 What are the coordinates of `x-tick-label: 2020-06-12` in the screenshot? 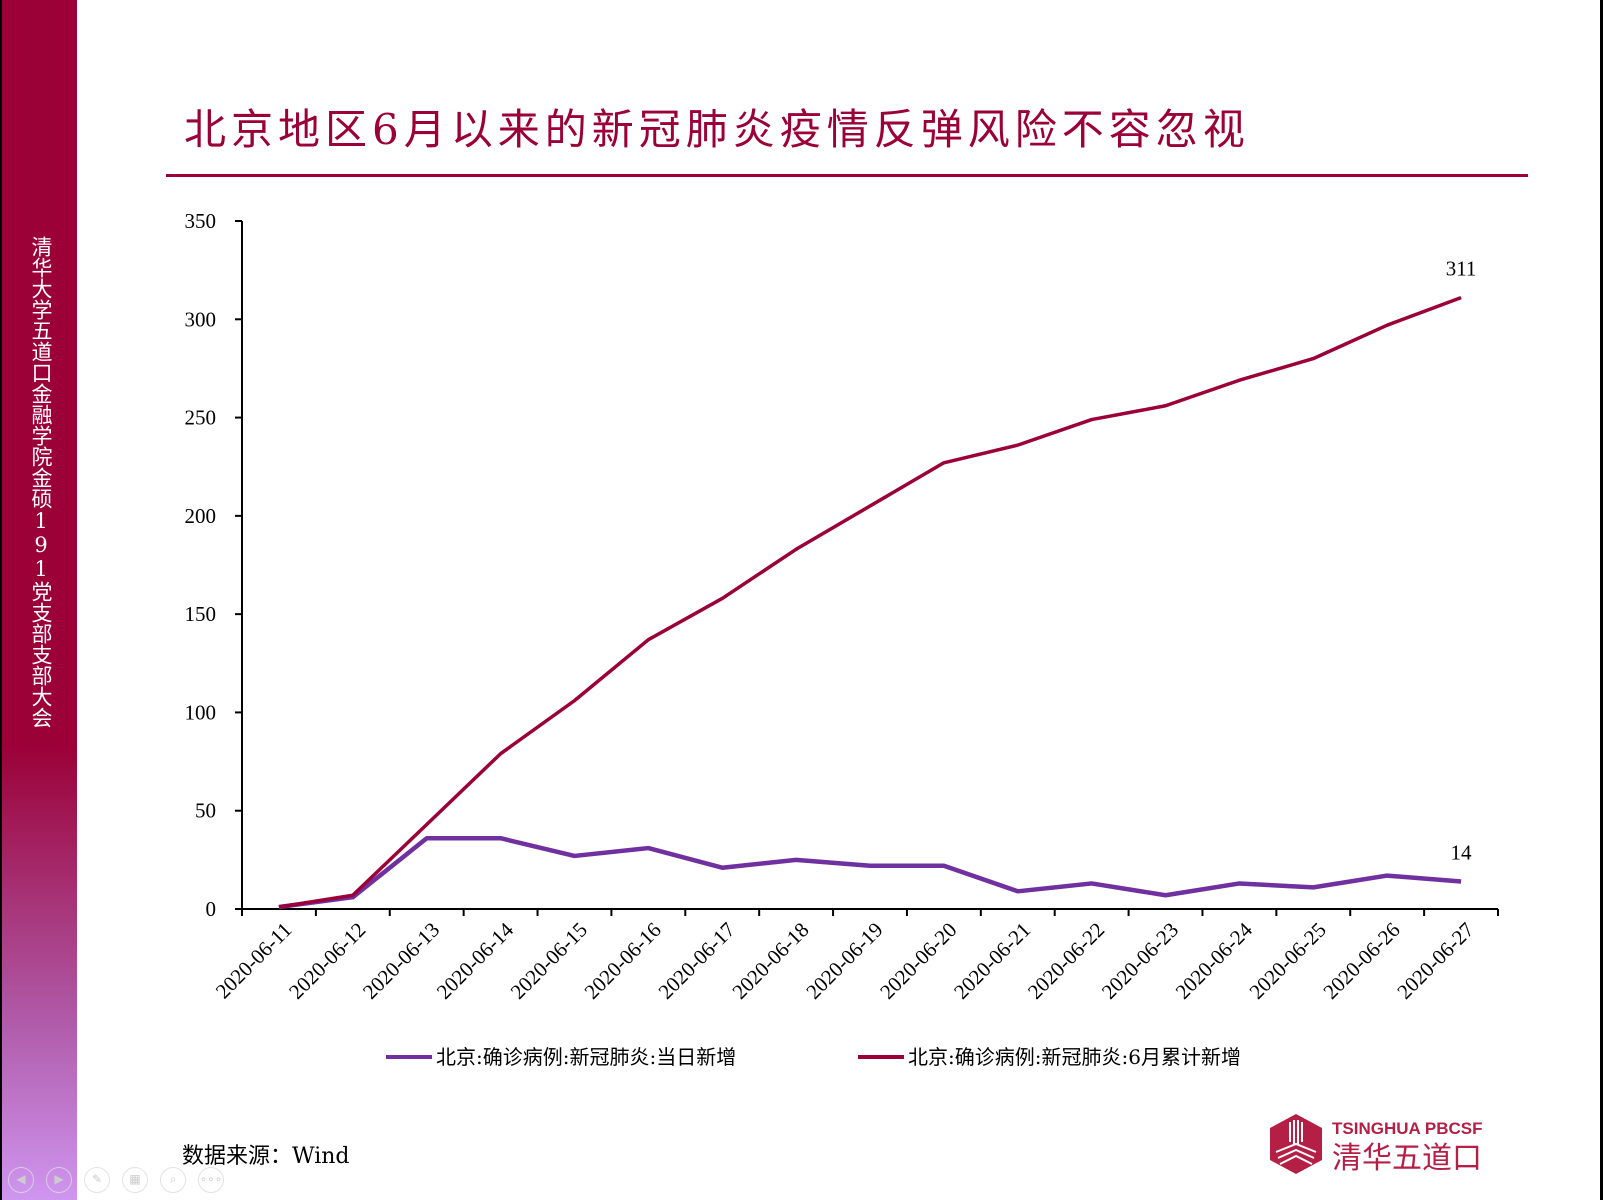 It's located at (327, 961).